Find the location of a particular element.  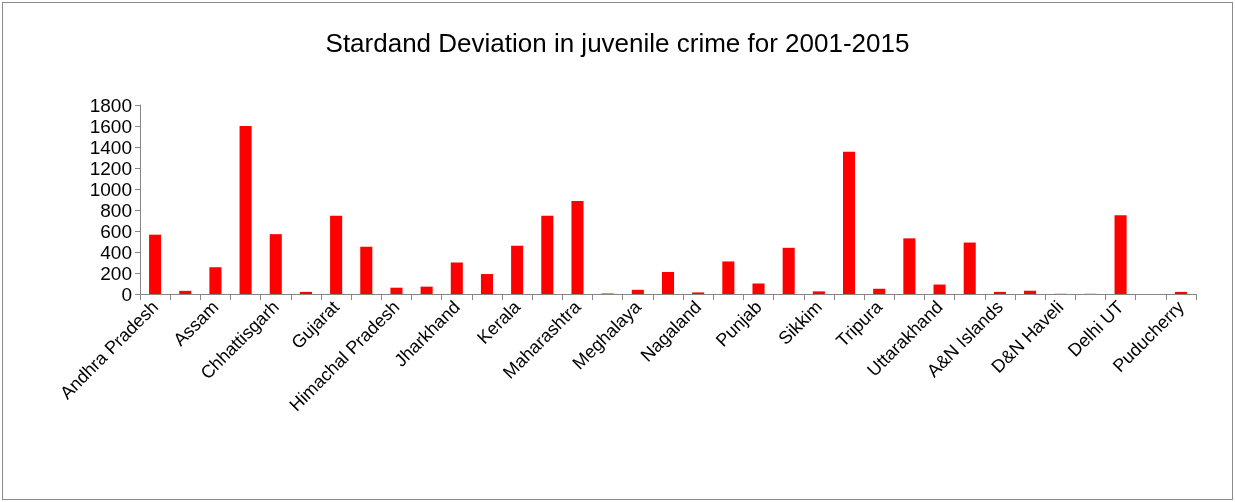

chart-title: Stardand Deviation in juvenile crime for 2001-2015 is located at coordinates (617, 43).